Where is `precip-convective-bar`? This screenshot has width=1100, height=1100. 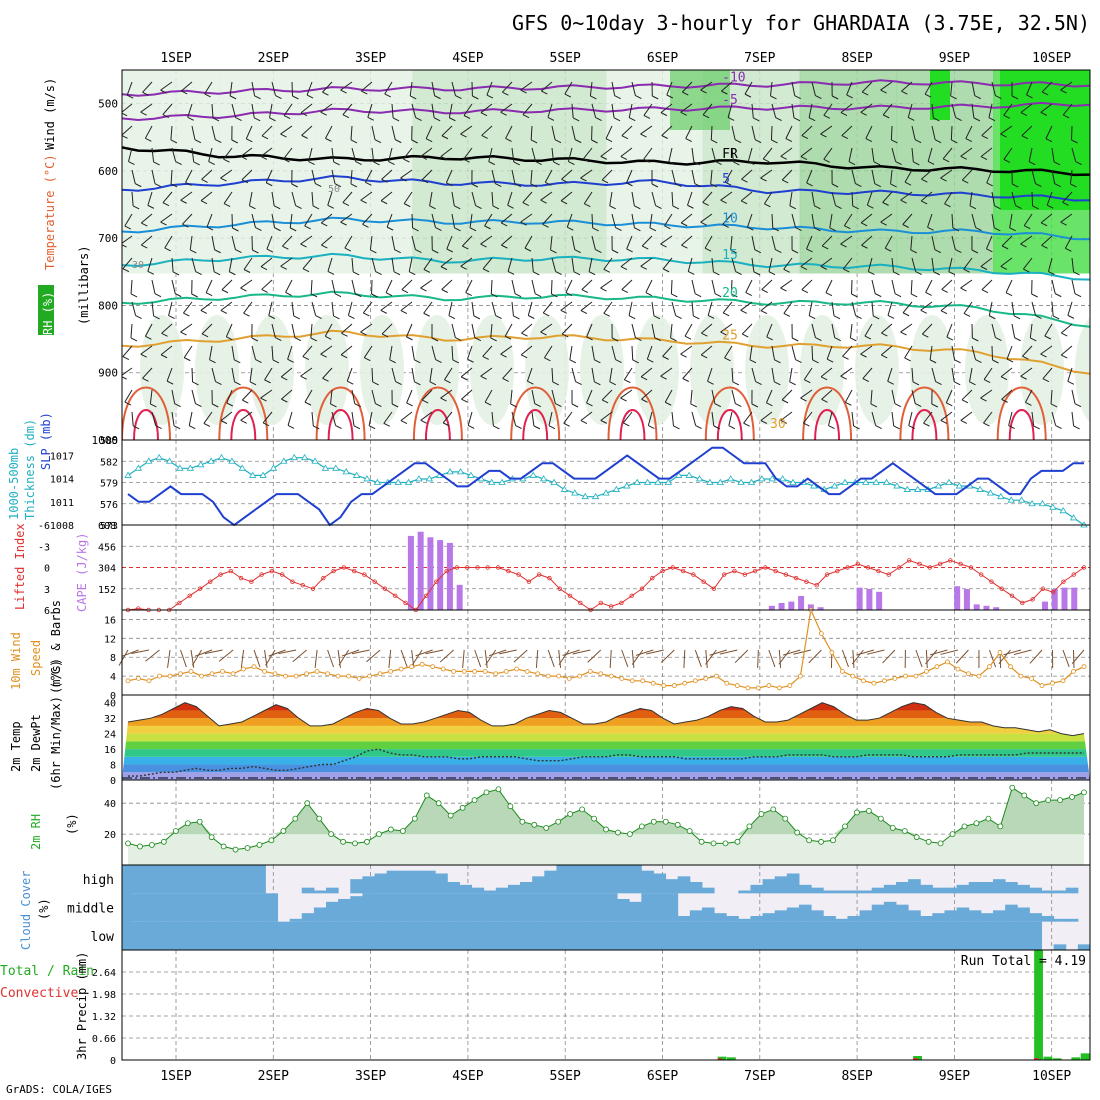 precip-convective-bar is located at coordinates (915, 1059).